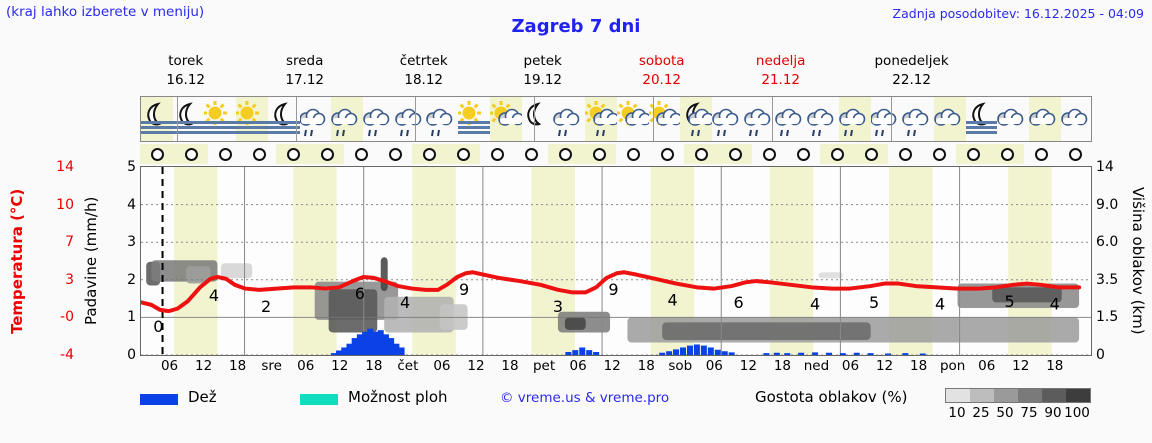 The width and height of the screenshot is (1152, 443). Describe the element at coordinates (1107, 204) in the screenshot. I see `axis-tick: 9.0` at that location.